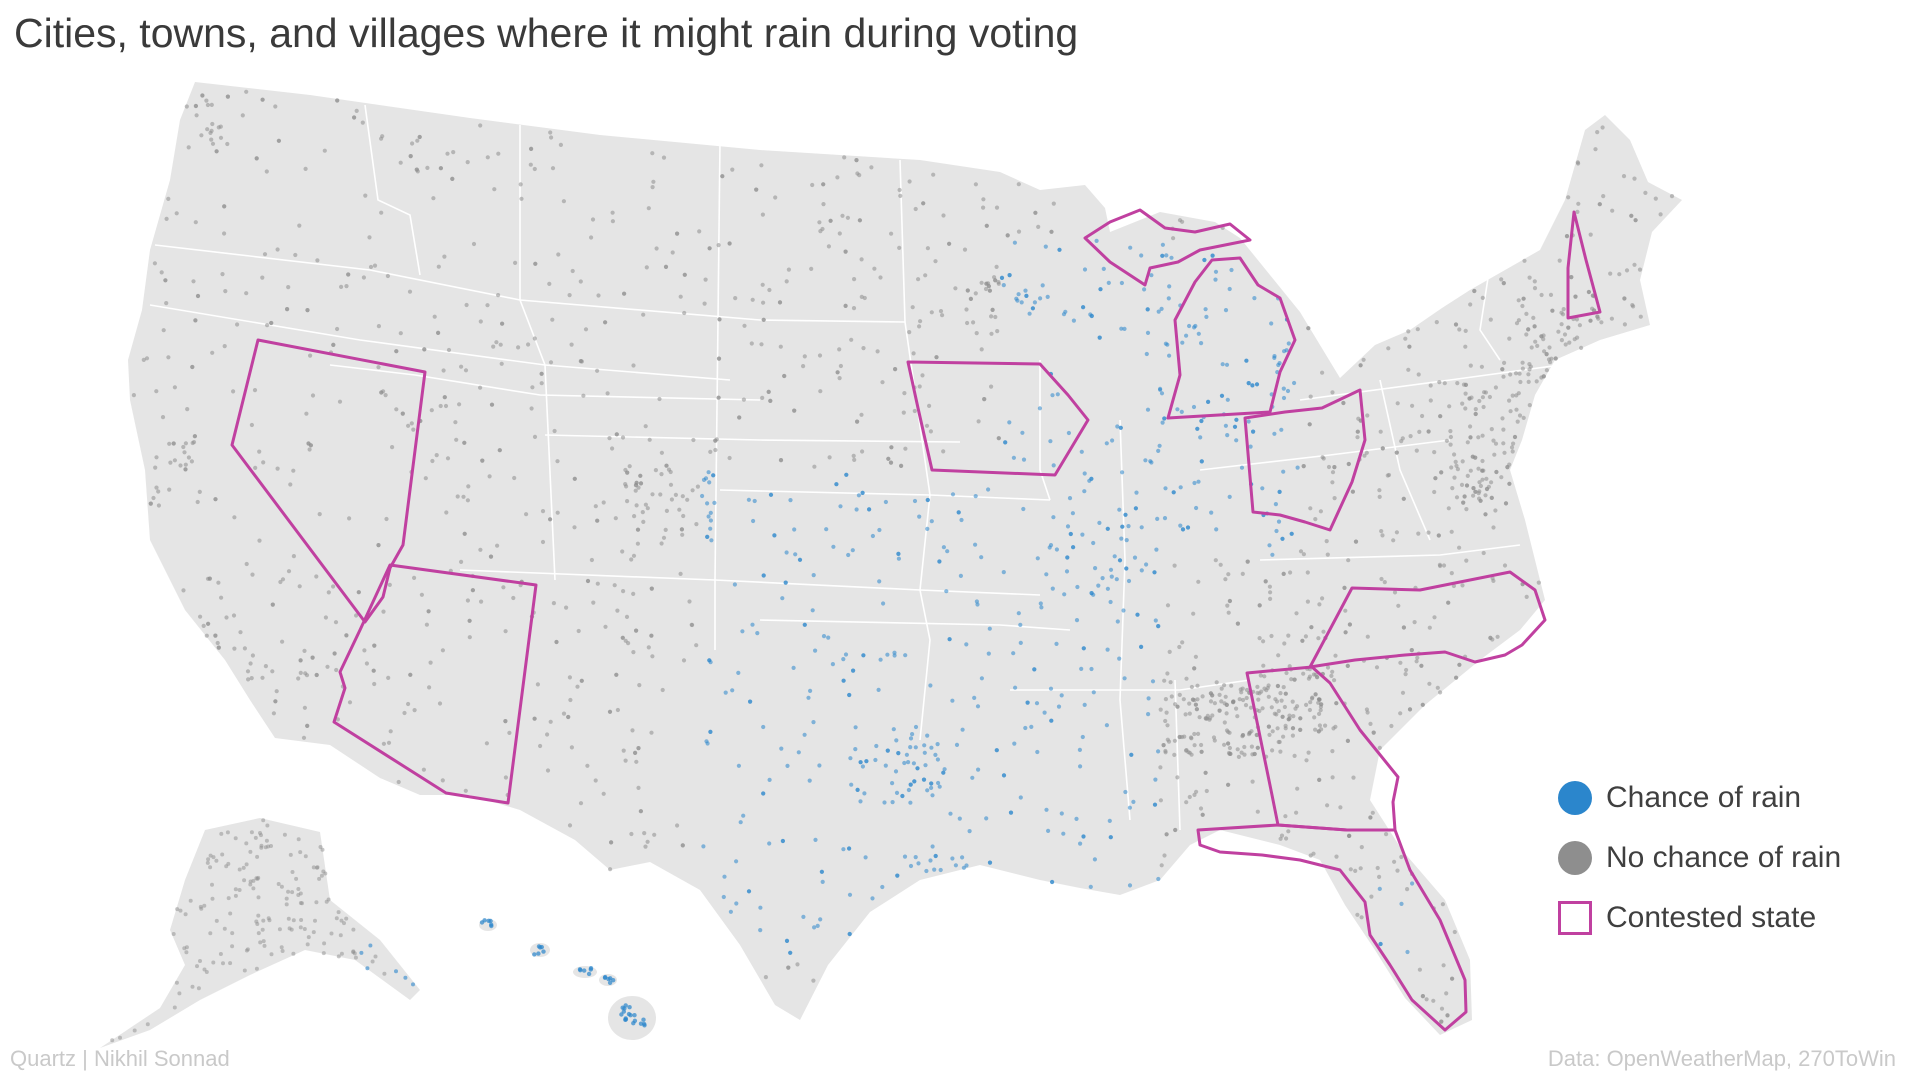 The width and height of the screenshot is (1920, 1080). Describe the element at coordinates (1699, 798) in the screenshot. I see `legend-item-rain: Chance of rain` at that location.